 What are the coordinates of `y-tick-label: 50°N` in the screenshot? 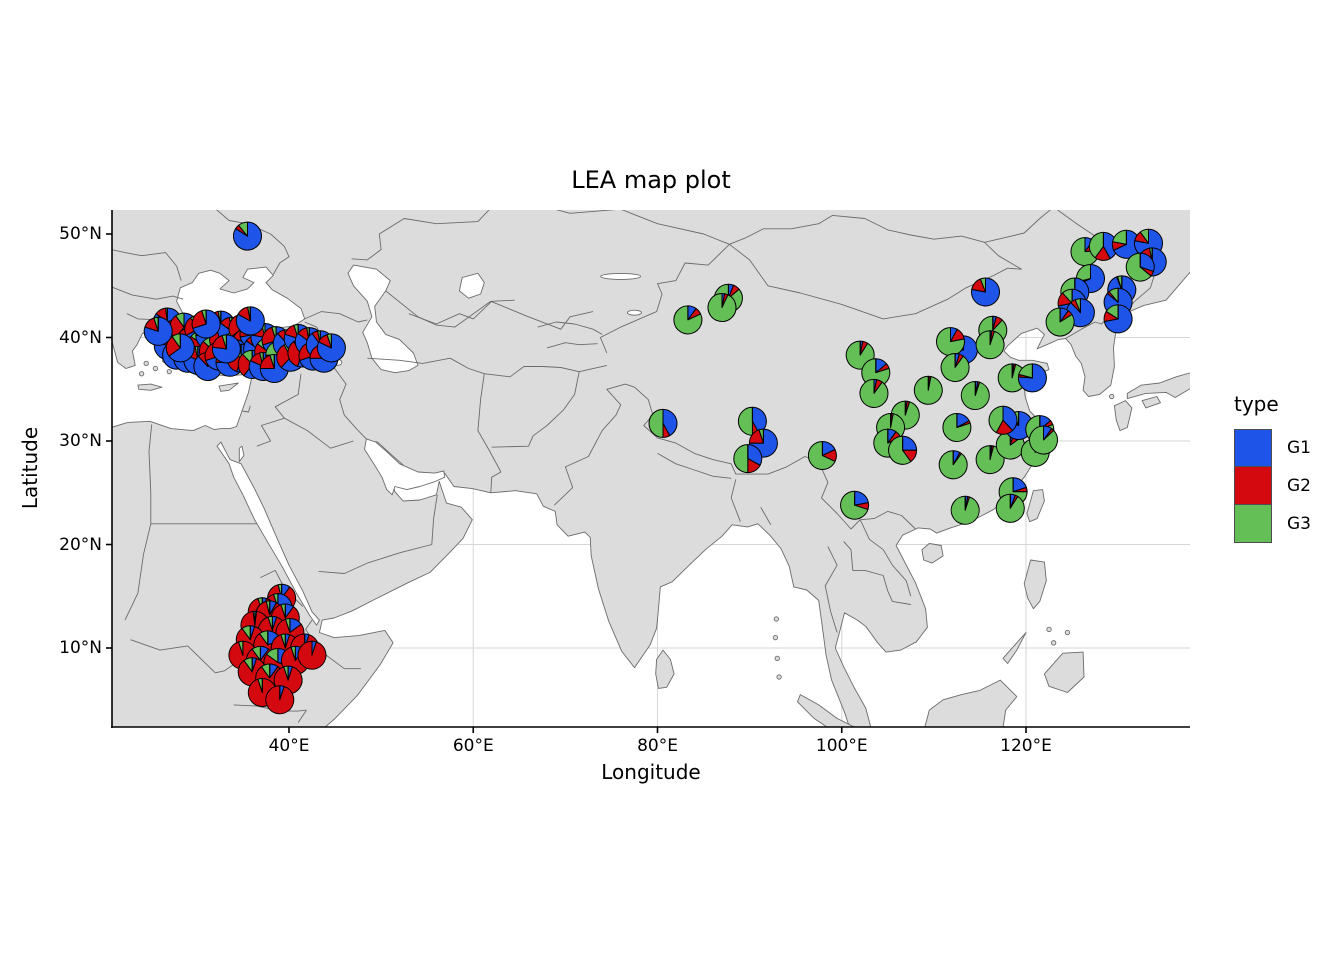 It's located at (80, 234).